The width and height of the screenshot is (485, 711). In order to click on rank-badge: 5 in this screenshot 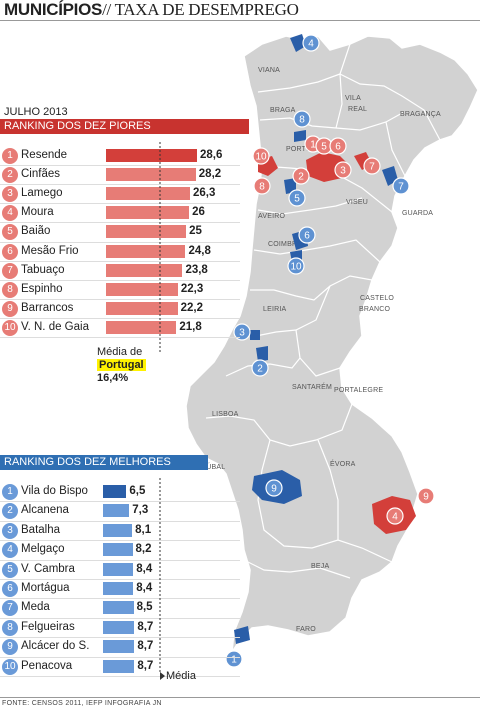, I will do `click(10, 569)`.